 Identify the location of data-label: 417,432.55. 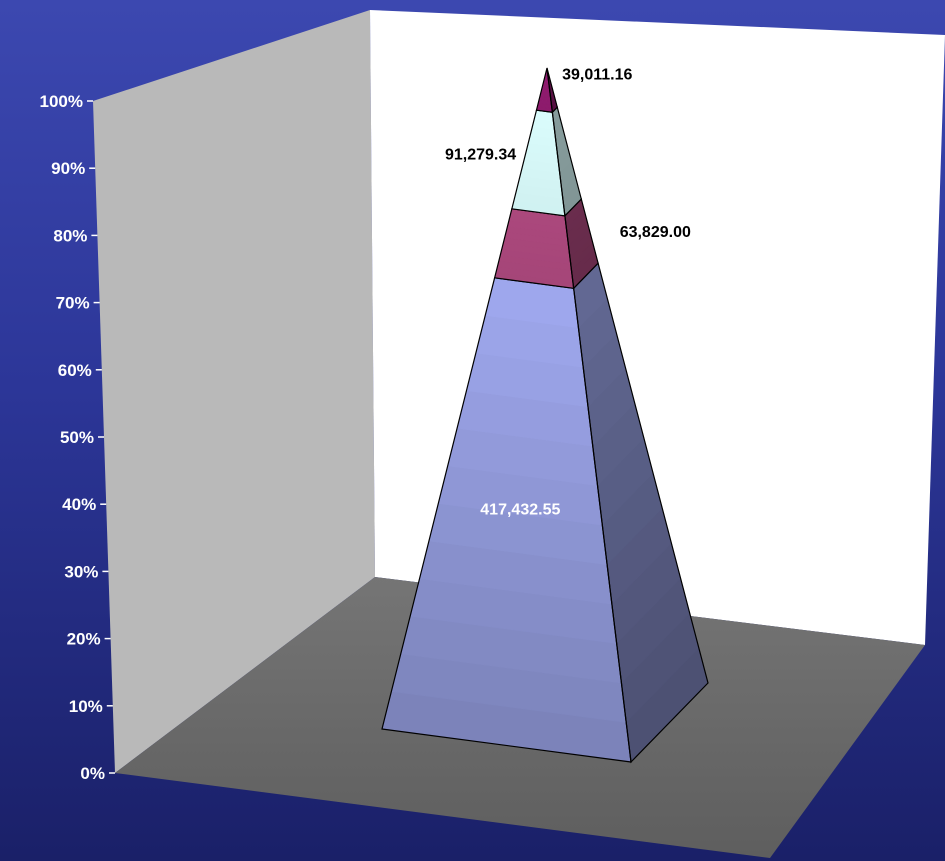
(520, 509).